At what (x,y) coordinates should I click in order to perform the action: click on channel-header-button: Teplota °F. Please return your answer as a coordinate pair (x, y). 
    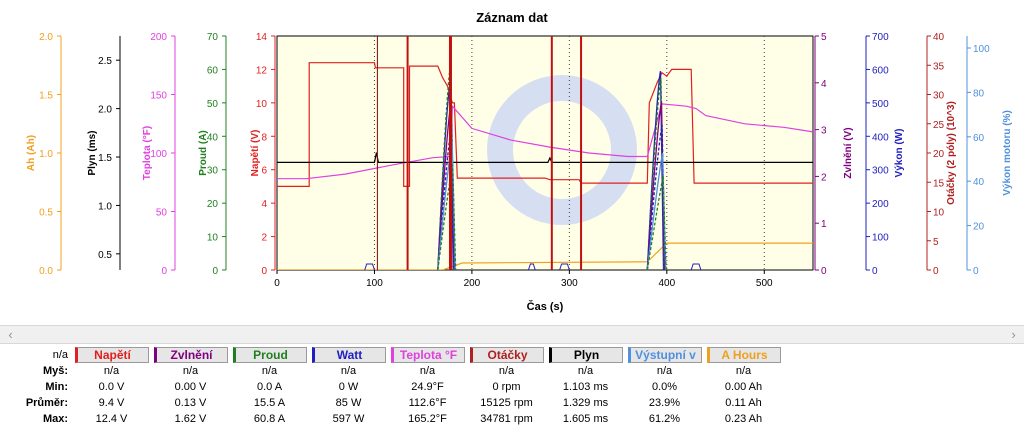
    Looking at the image, I should click on (427, 355).